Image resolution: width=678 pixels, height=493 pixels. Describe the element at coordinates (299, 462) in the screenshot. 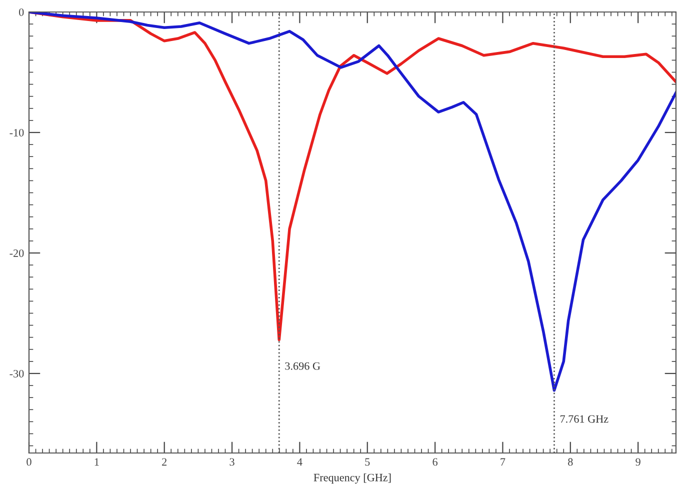

I see `x-tick-label: 4` at that location.